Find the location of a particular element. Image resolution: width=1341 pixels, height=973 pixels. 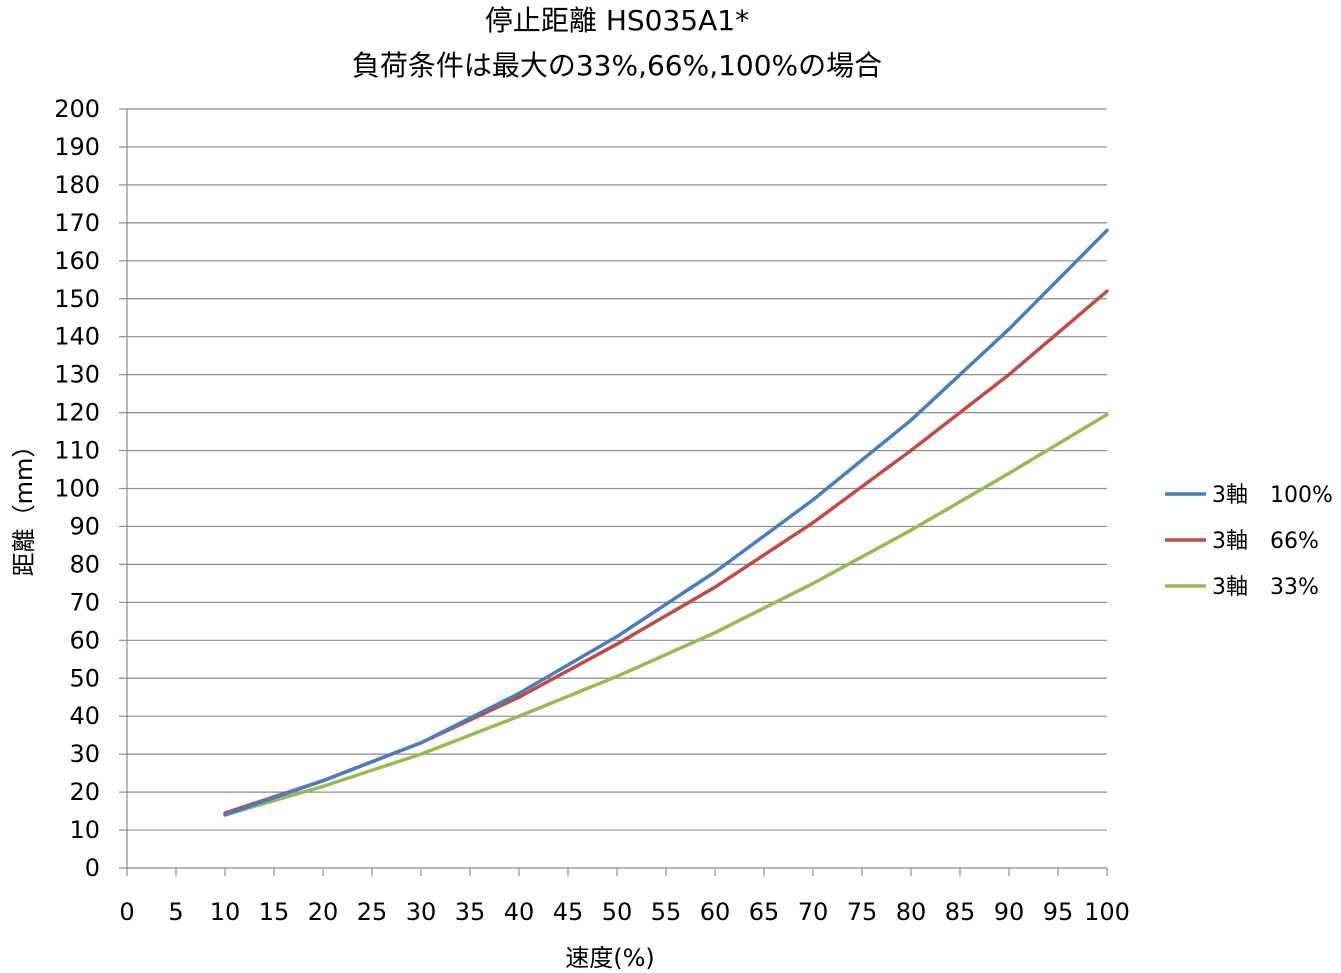

y-tick-label: 120 is located at coordinates (77, 413).